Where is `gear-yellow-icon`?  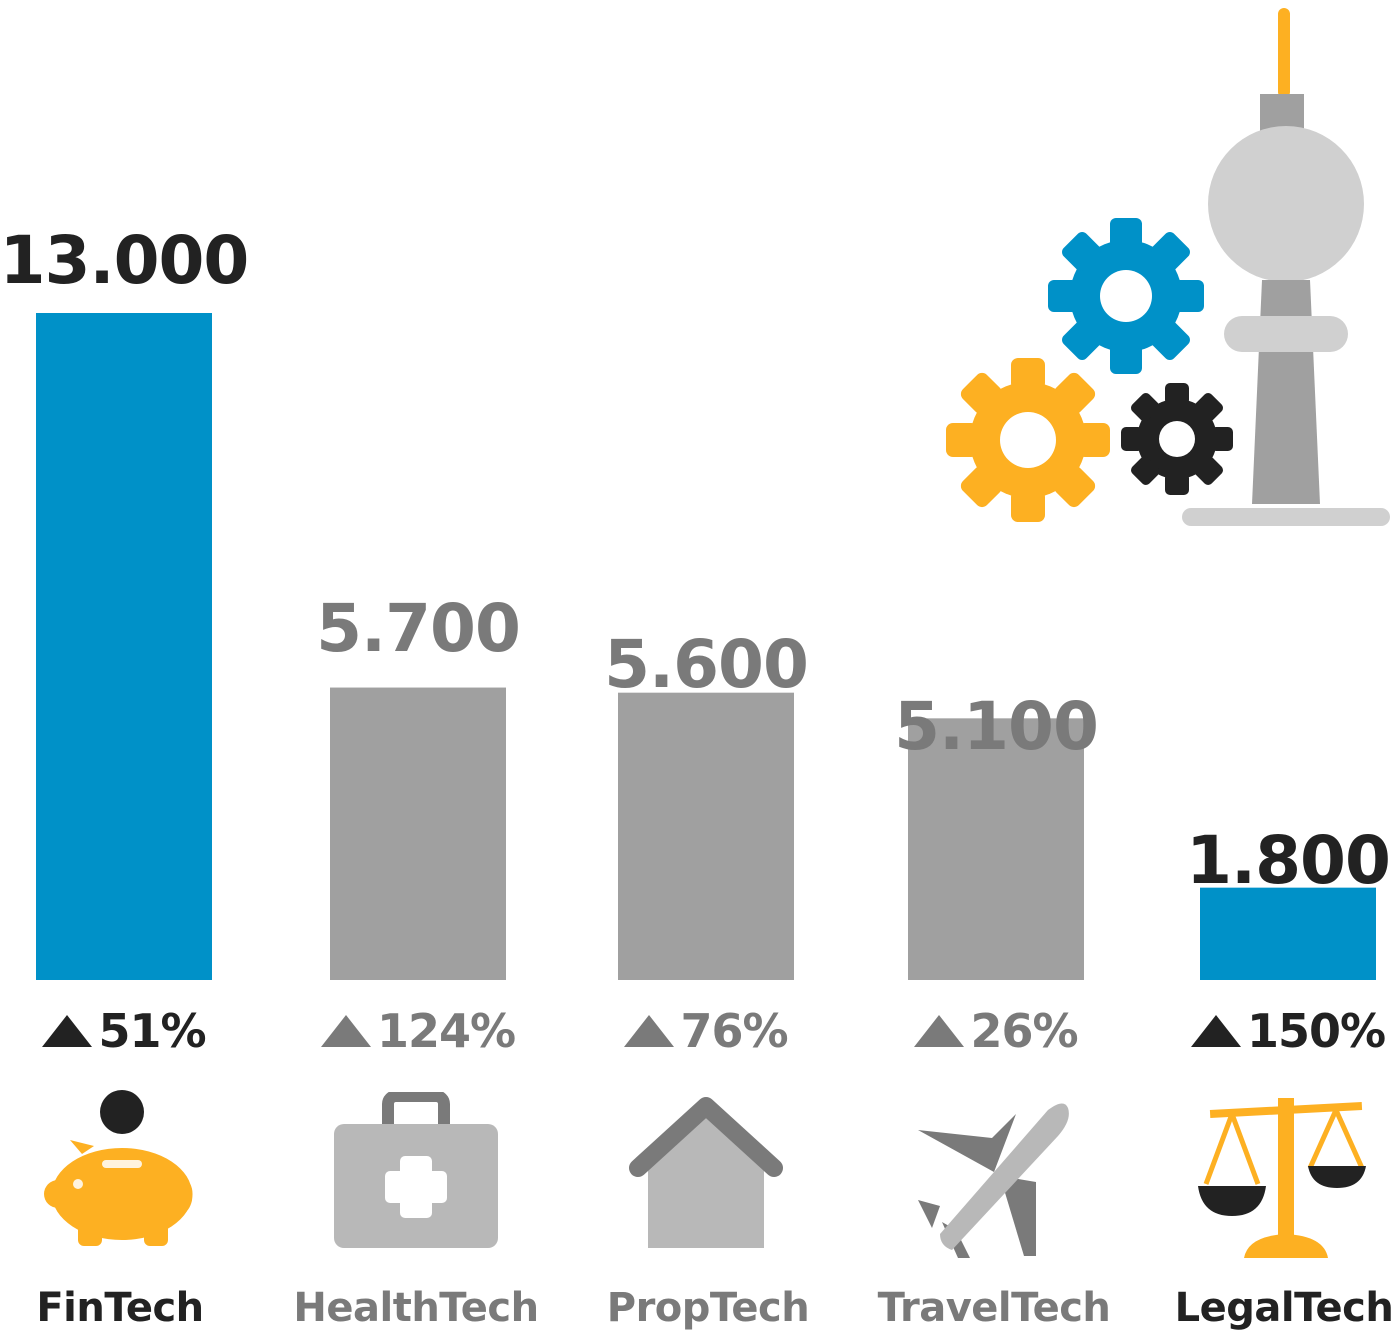 gear-yellow-icon is located at coordinates (1028, 440).